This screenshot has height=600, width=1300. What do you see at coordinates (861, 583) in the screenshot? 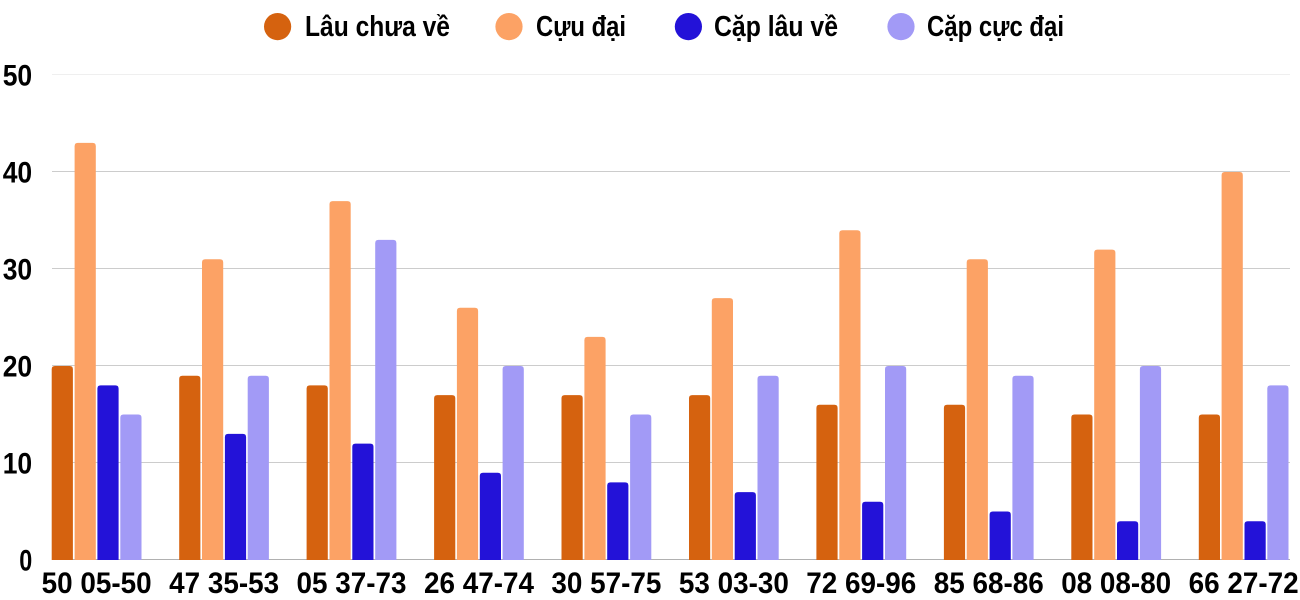
I see `svg-text: 72 69-96` at bounding box center [861, 583].